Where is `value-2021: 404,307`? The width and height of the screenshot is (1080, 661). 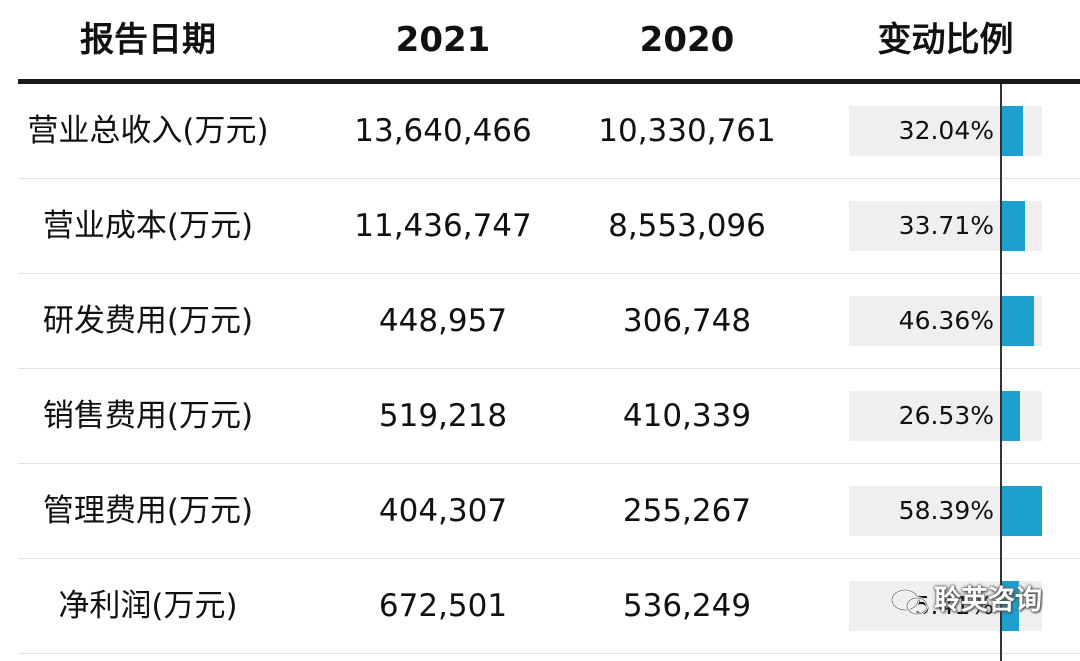
value-2021: 404,307 is located at coordinates (443, 511).